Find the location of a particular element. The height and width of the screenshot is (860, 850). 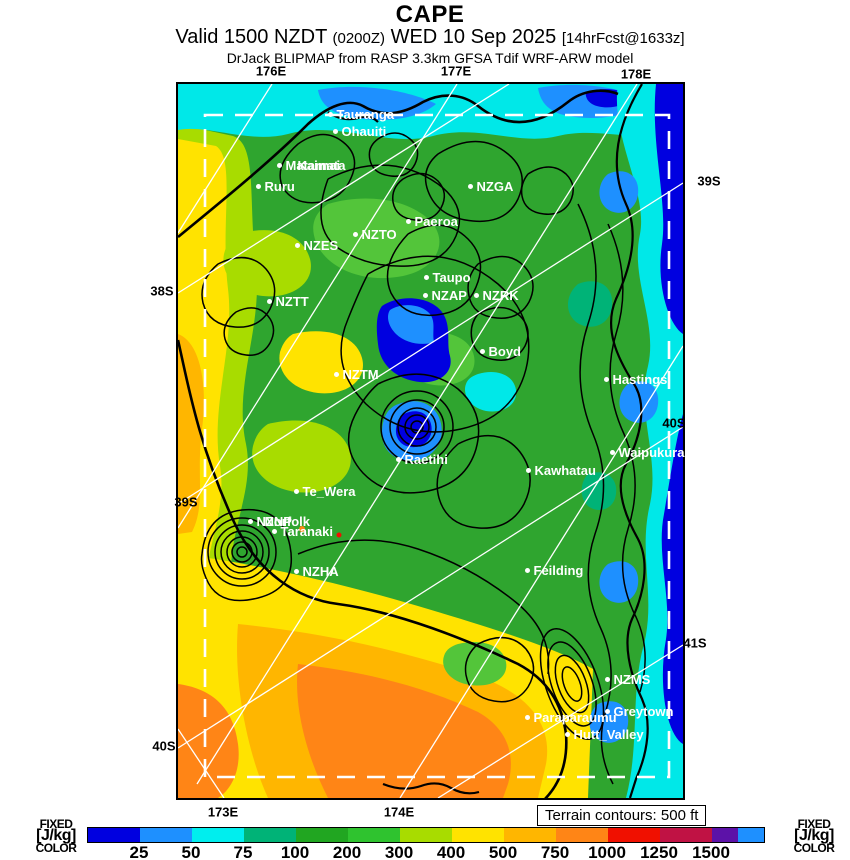

map-marker-paeroa: Paeroa is located at coordinates (431, 221).